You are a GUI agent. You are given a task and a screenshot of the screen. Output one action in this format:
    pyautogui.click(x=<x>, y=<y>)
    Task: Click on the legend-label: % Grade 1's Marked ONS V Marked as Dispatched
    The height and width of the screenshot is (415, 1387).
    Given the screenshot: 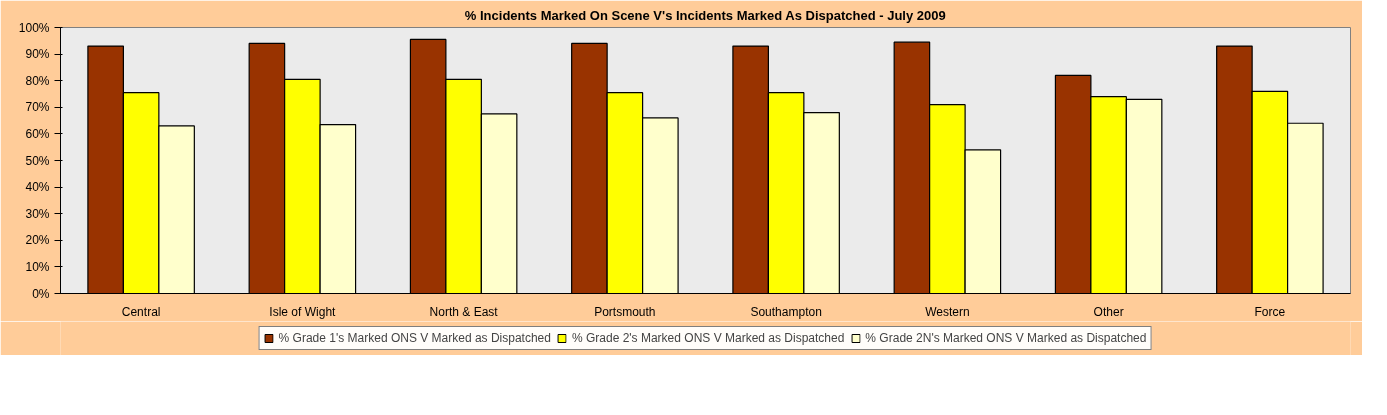 What is the action you would take?
    pyautogui.click(x=414, y=338)
    